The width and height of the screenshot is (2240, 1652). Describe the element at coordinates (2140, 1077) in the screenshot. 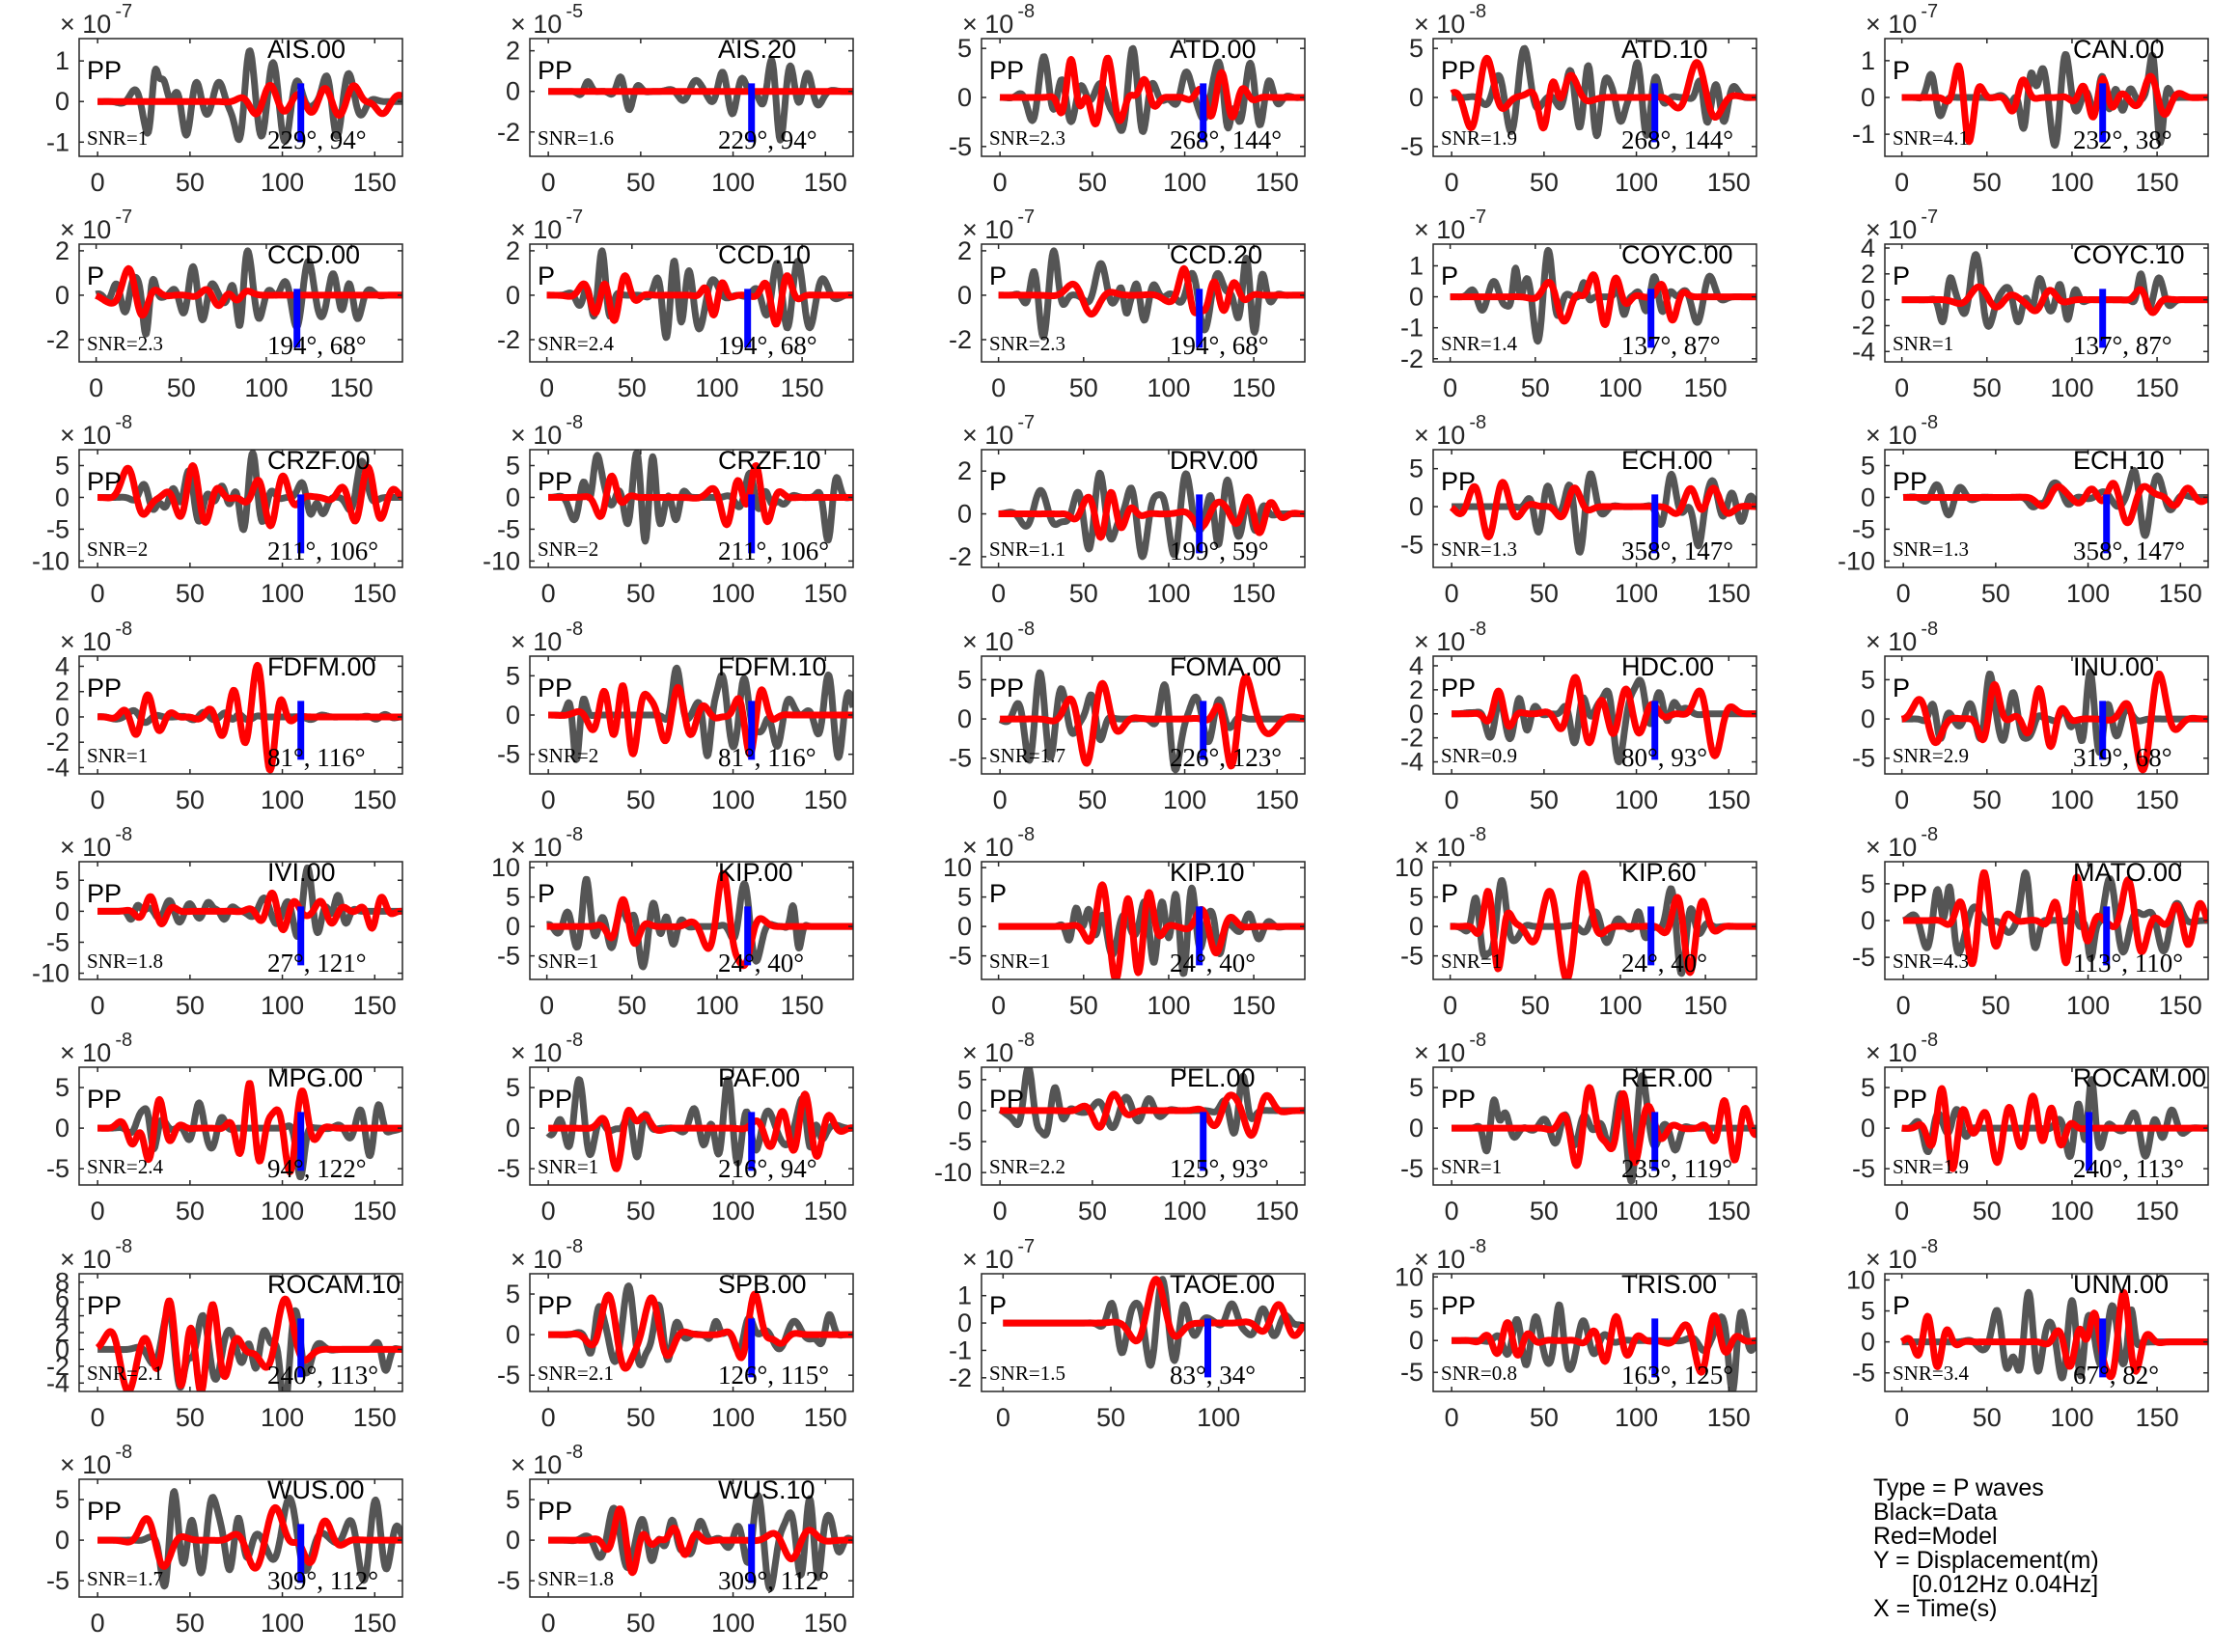

I see `station-label: ROCAM.00` at that location.